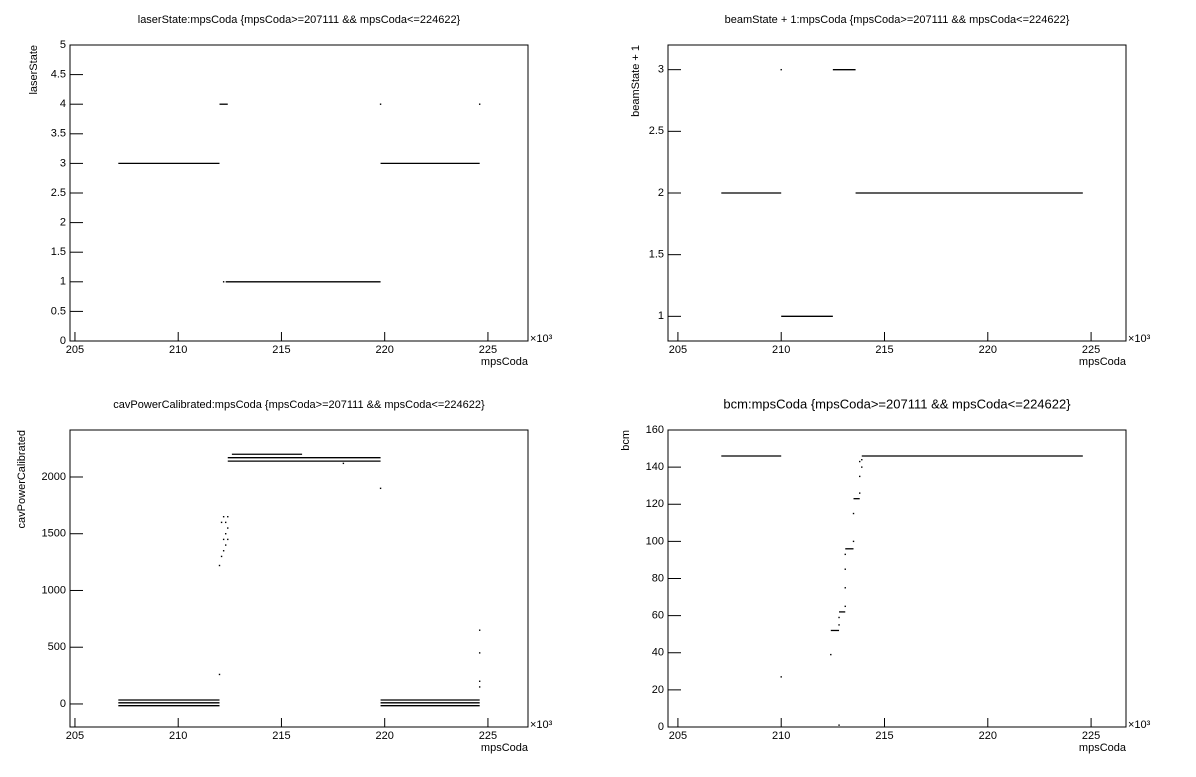 The height and width of the screenshot is (777, 1196). I want to click on y-tick-label: 160, so click(655, 430).